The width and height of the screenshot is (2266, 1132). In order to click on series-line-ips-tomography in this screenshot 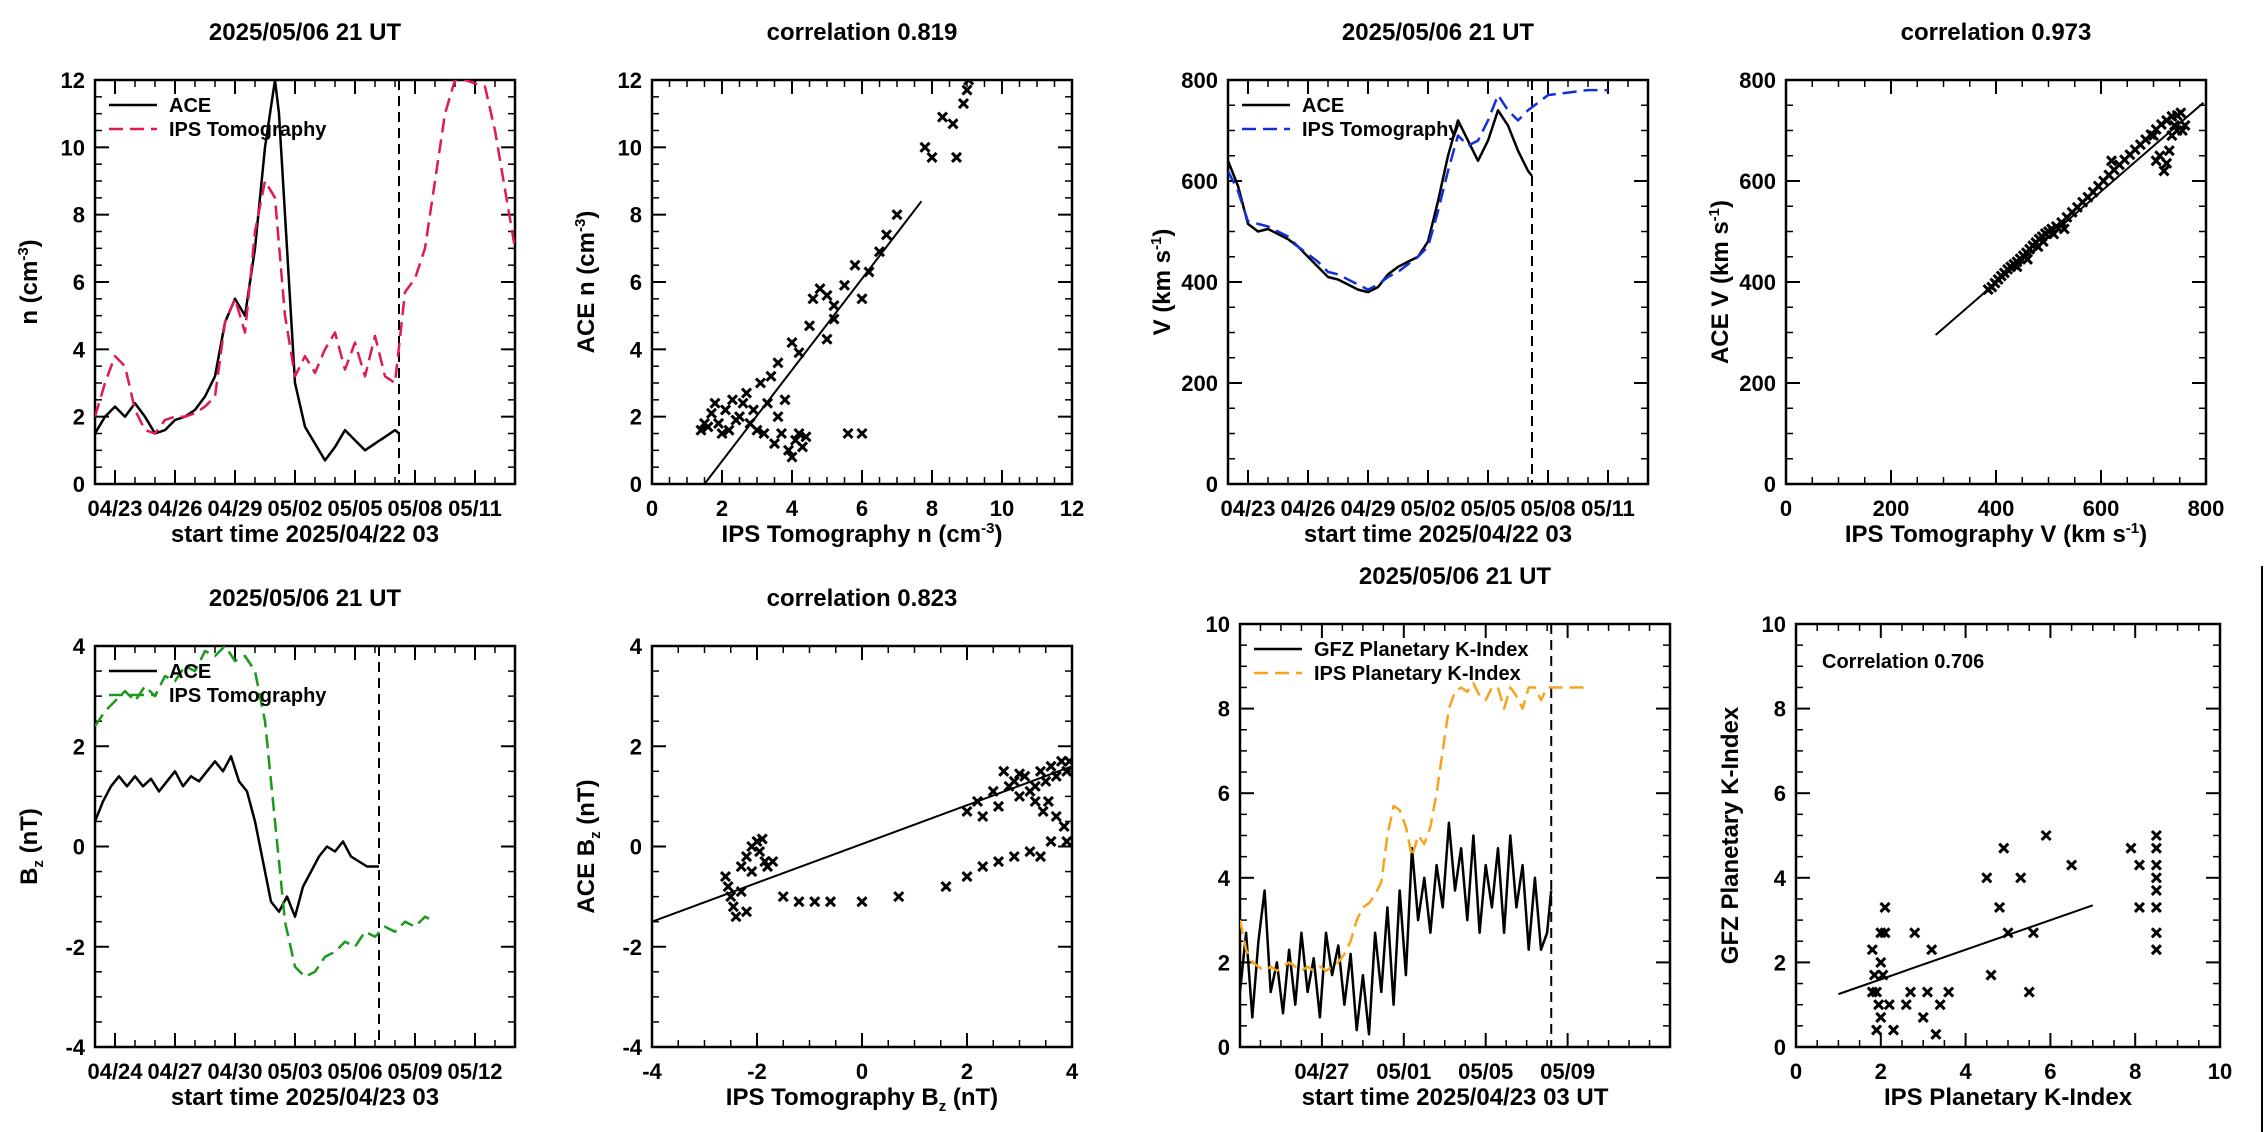, I will do `click(265, 812)`.